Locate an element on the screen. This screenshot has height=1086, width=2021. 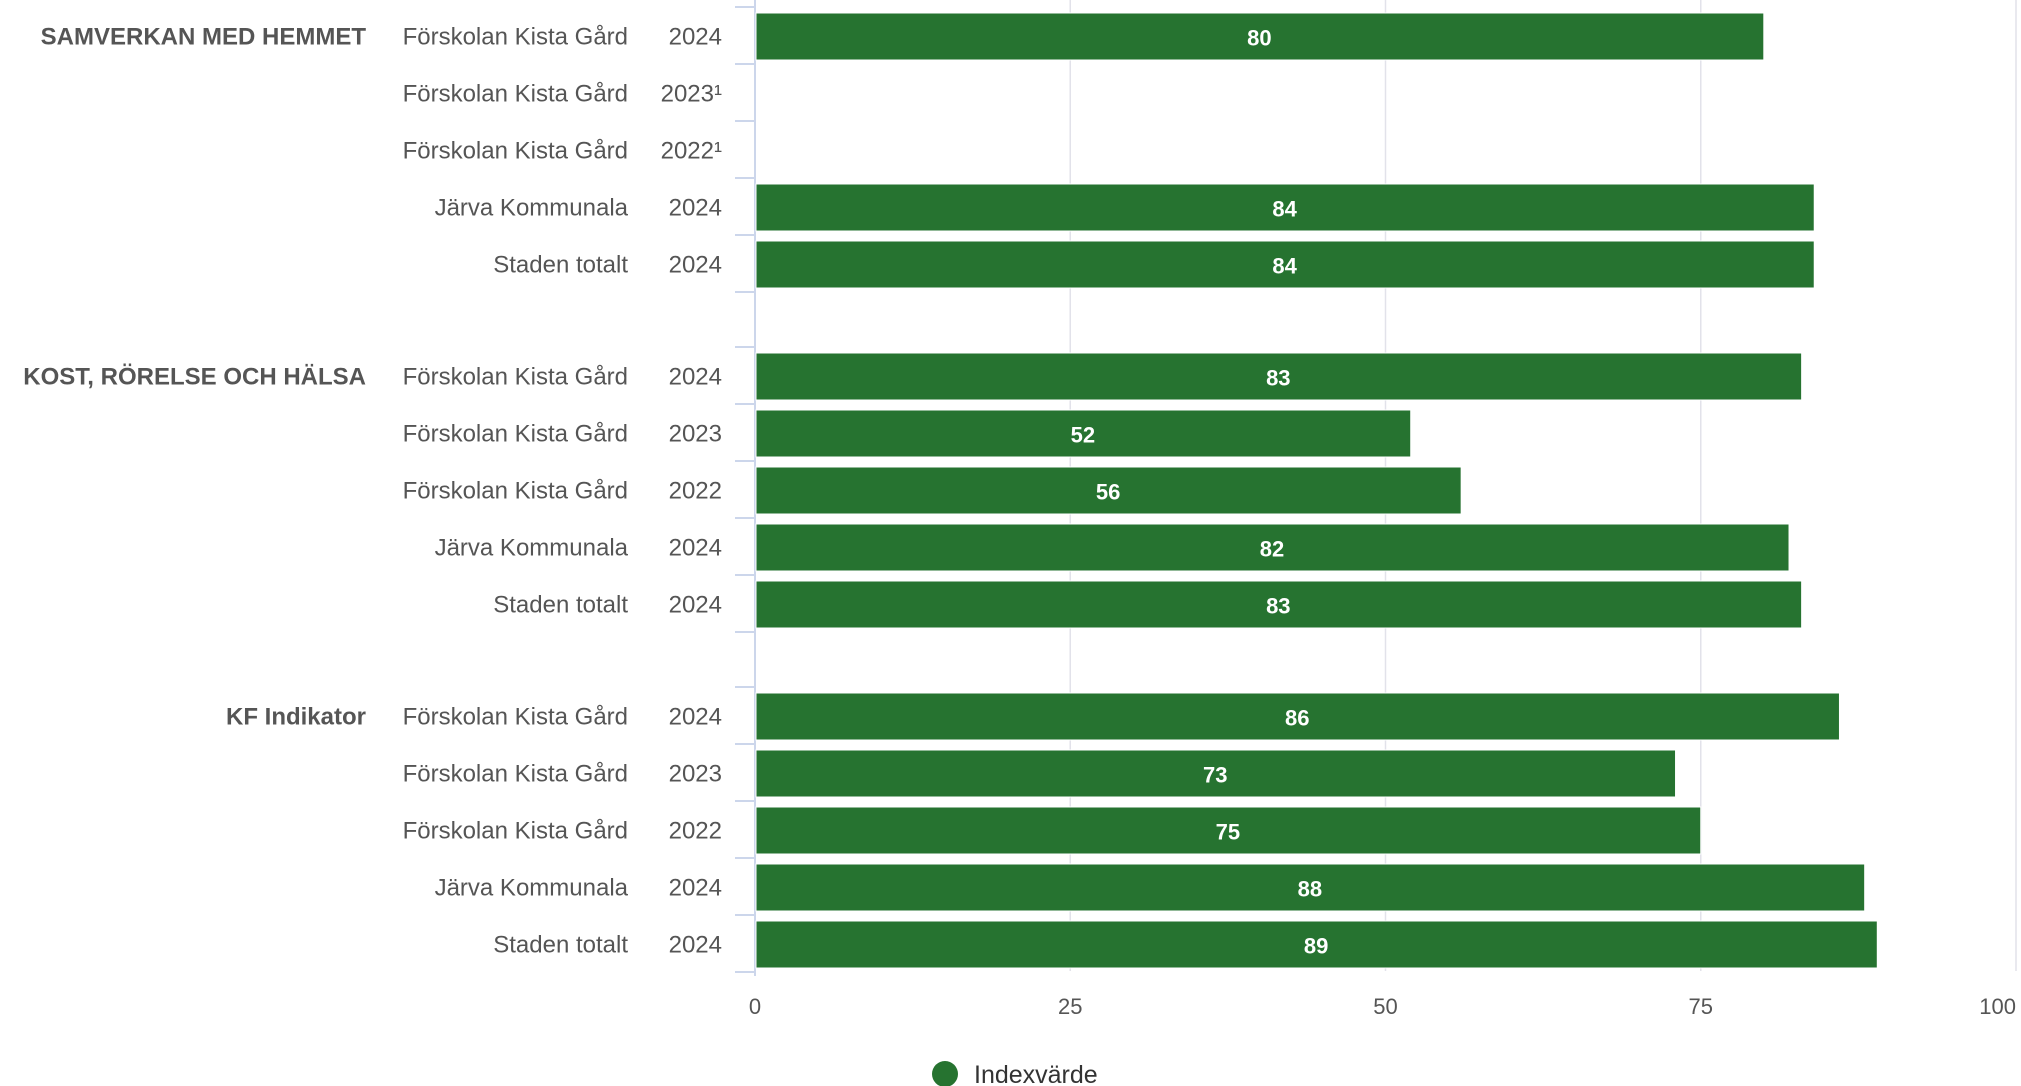
data-label: 89 is located at coordinates (1316, 946).